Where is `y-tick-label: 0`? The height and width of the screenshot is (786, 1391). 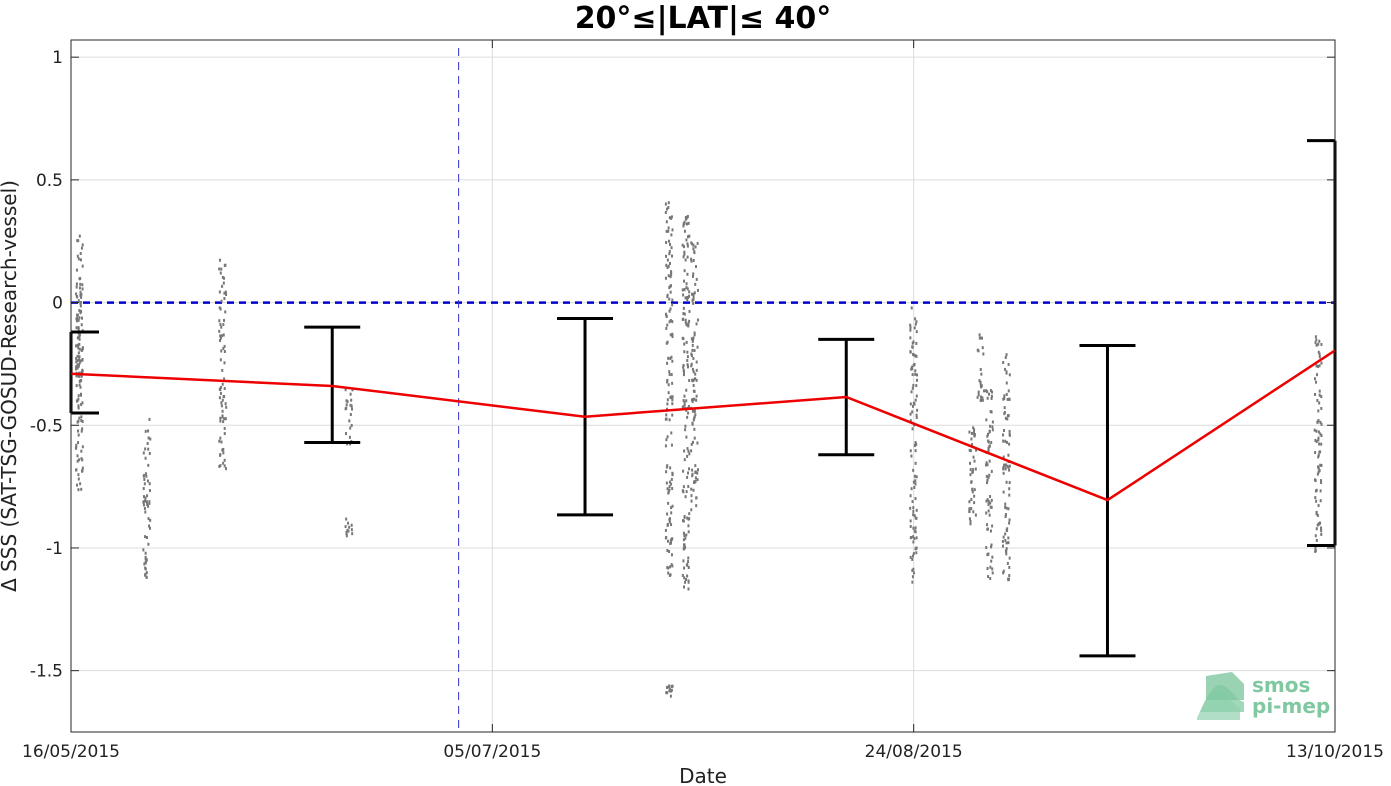
y-tick-label: 0 is located at coordinates (57, 304).